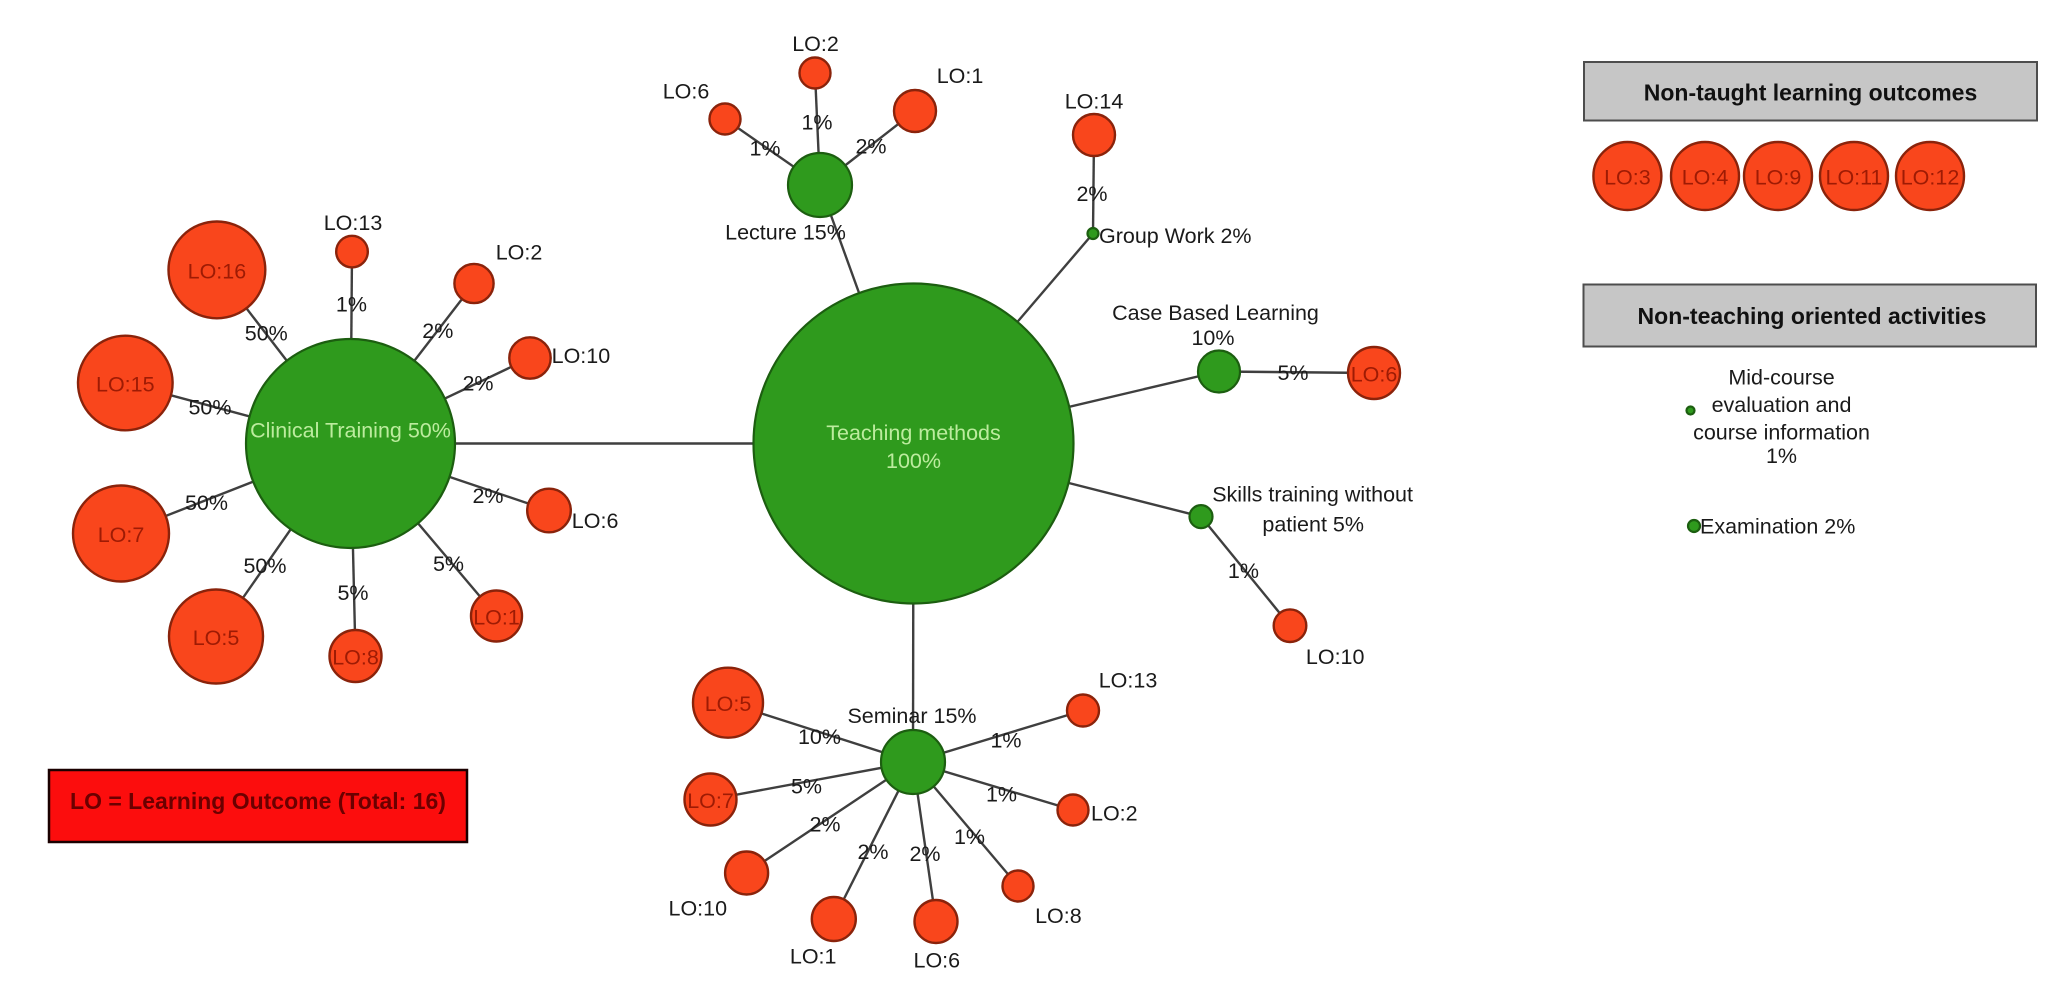  Describe the element at coordinates (1094, 102) in the screenshot. I see `svg-text: LO:14` at that location.